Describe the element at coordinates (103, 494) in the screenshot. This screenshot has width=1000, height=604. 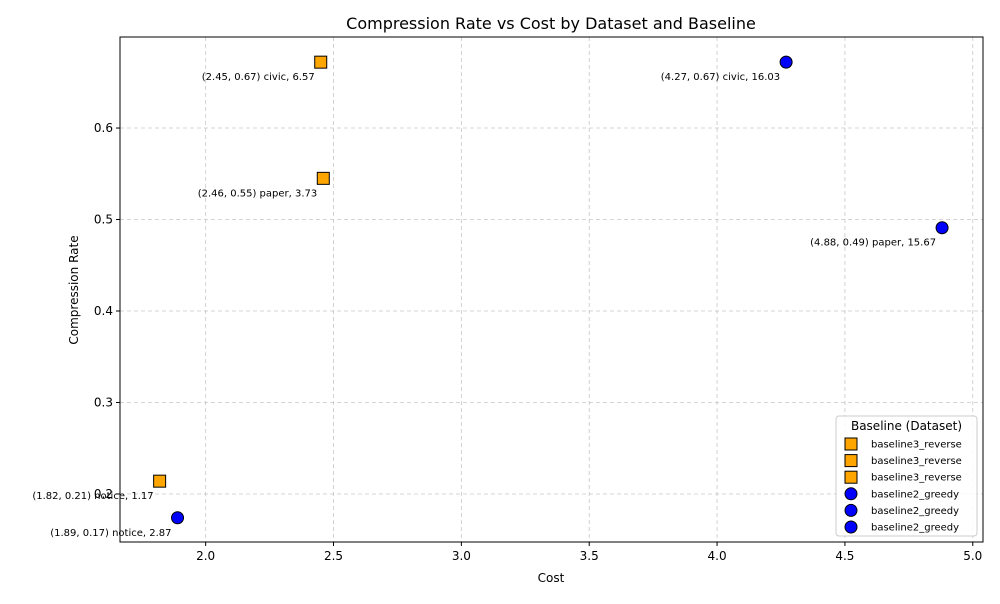
I see `y-tick-label: 0.2` at that location.